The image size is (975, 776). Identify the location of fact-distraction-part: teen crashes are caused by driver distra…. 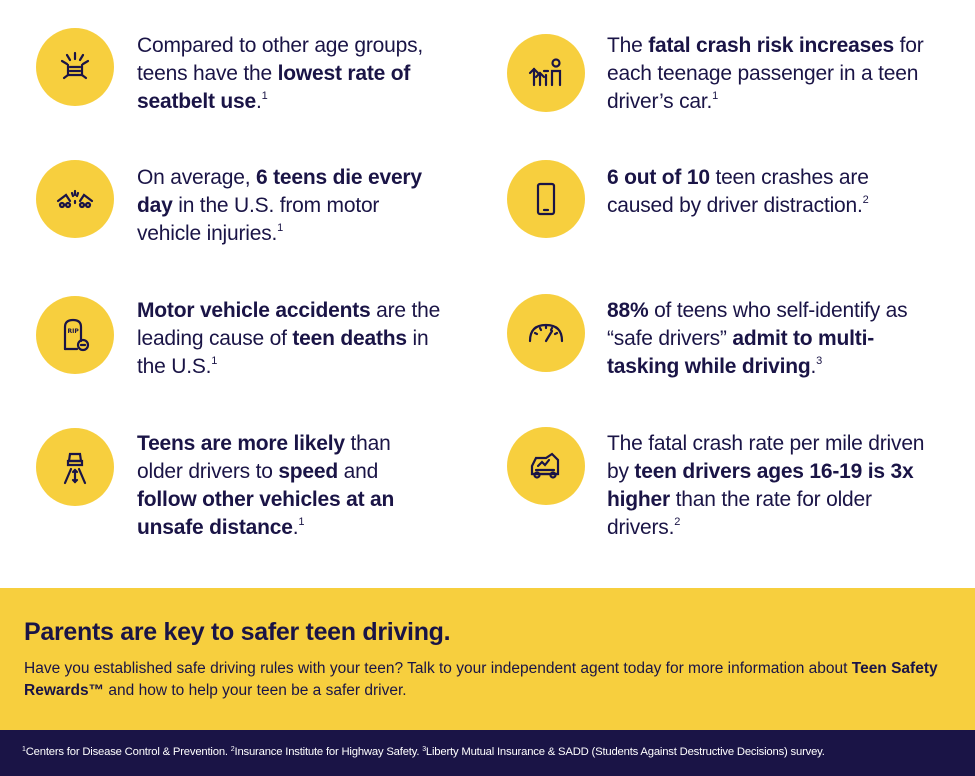
(738, 191).